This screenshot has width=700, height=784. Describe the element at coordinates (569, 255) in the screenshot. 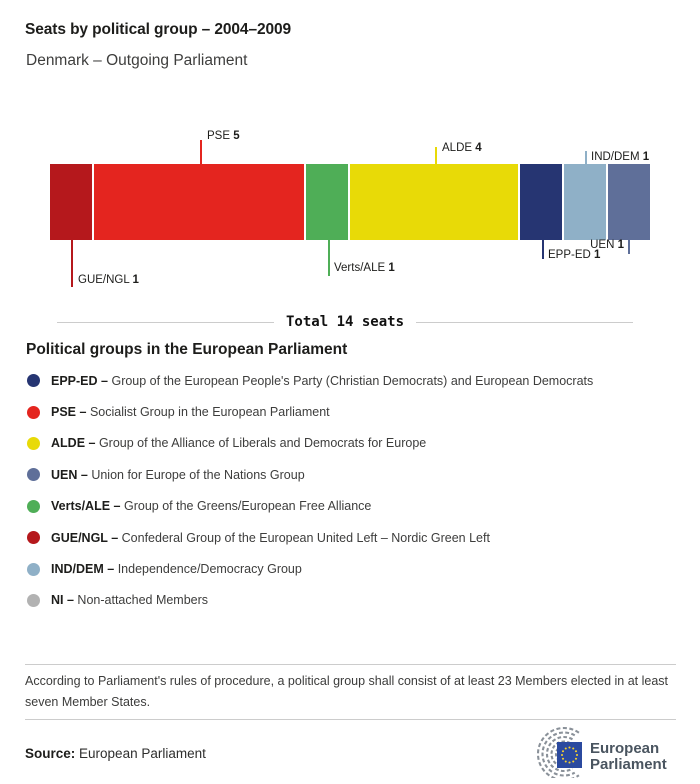

I see `callout-epp-ed-name: EPP-ED` at that location.